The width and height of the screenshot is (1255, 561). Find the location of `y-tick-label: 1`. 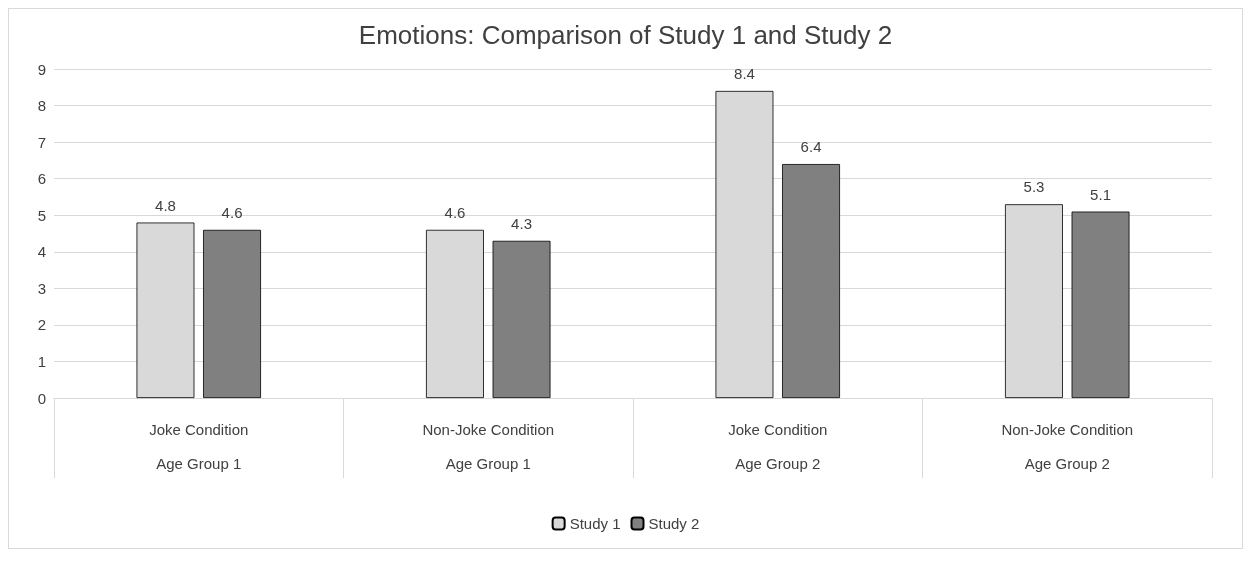

y-tick-label: 1 is located at coordinates (41, 361).